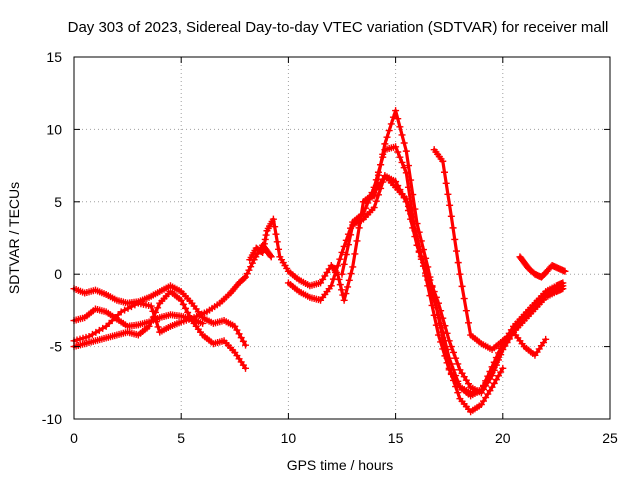 The image size is (640, 480). Describe the element at coordinates (289, 438) in the screenshot. I see `x-tick-label: 10` at that location.